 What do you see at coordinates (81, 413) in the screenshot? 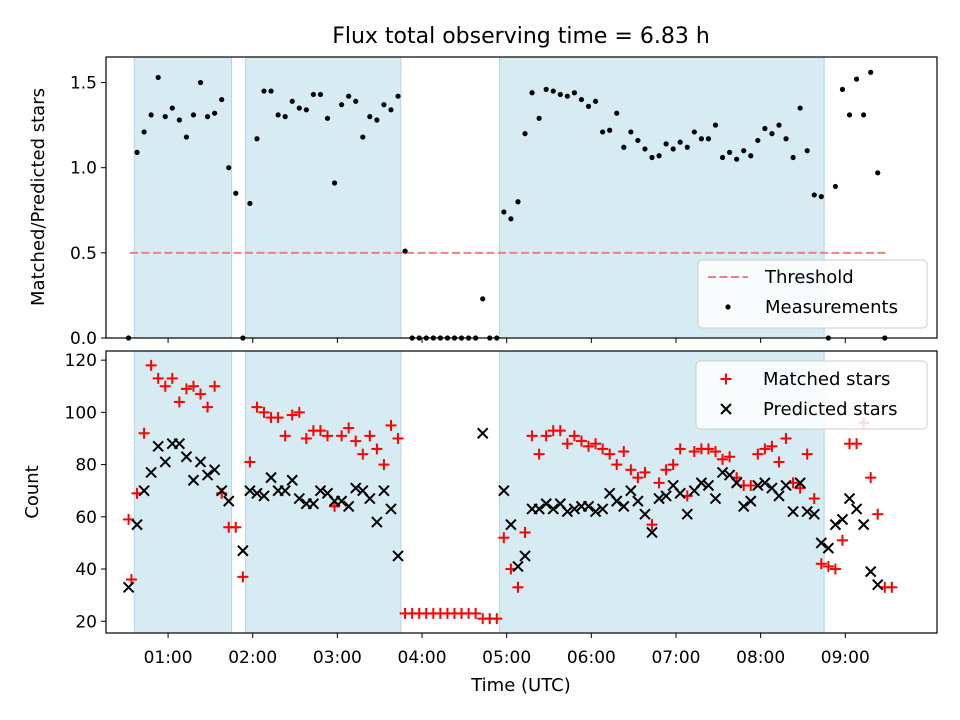
I see `y-tick-label: 100` at bounding box center [81, 413].